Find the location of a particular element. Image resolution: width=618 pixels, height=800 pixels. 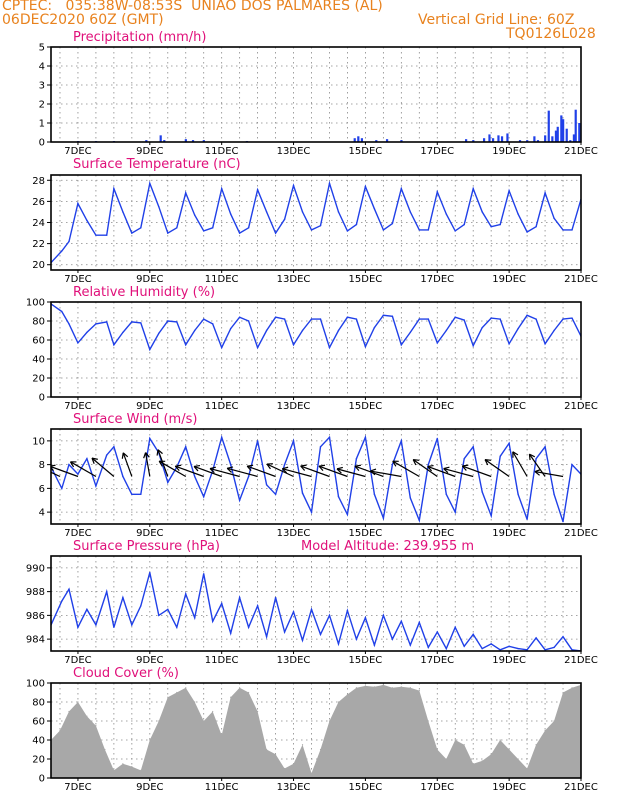

panel-frame is located at coordinates (316, 476).